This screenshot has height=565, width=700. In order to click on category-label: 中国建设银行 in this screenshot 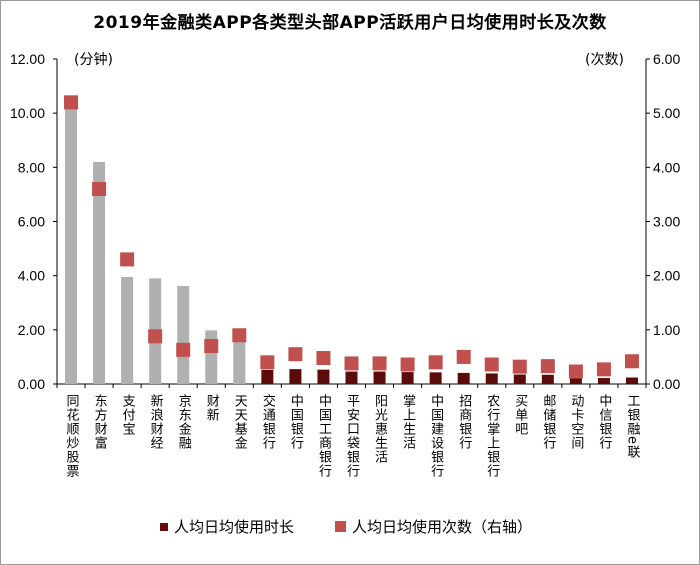, I will do `click(436, 436)`.